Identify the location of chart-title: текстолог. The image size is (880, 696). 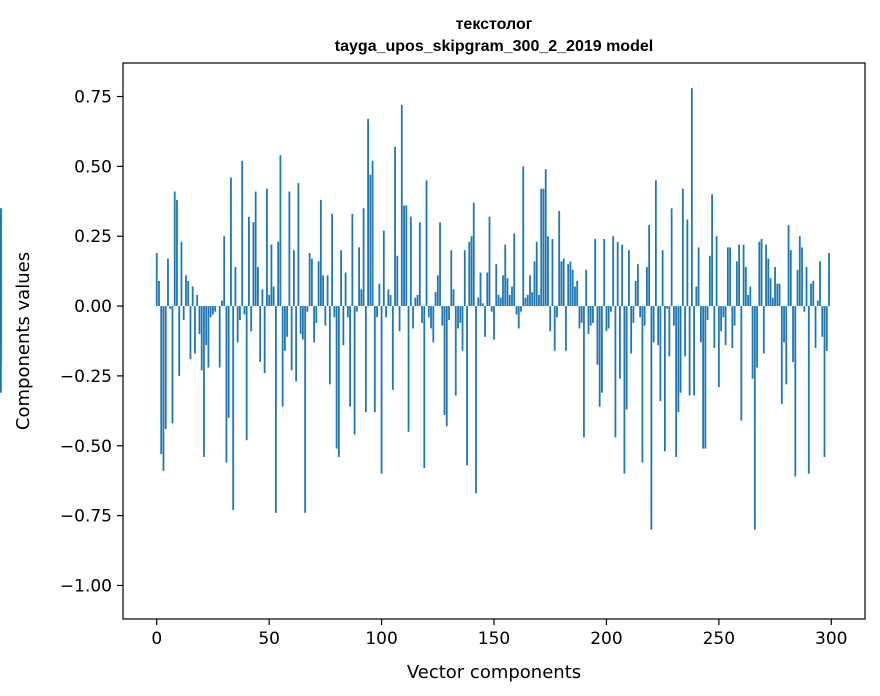
(494, 24).